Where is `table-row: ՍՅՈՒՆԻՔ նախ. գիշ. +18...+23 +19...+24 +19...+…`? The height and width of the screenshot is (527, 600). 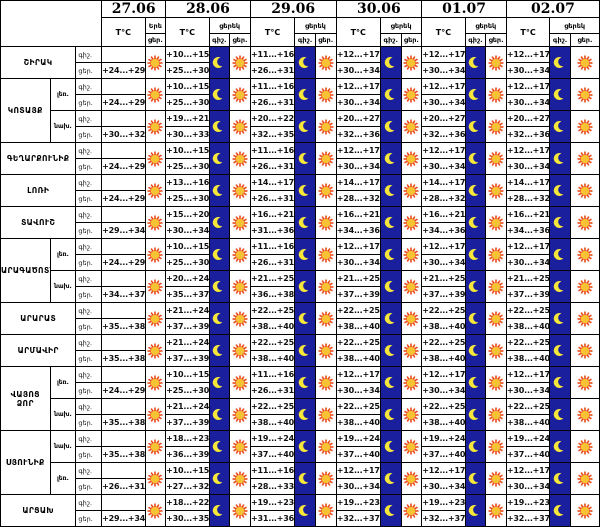 table-row: ՍՅՈՒՆԻՔ նախ. գիշ. +18...+23 +19...+24 +19...+… is located at coordinates (300, 462).